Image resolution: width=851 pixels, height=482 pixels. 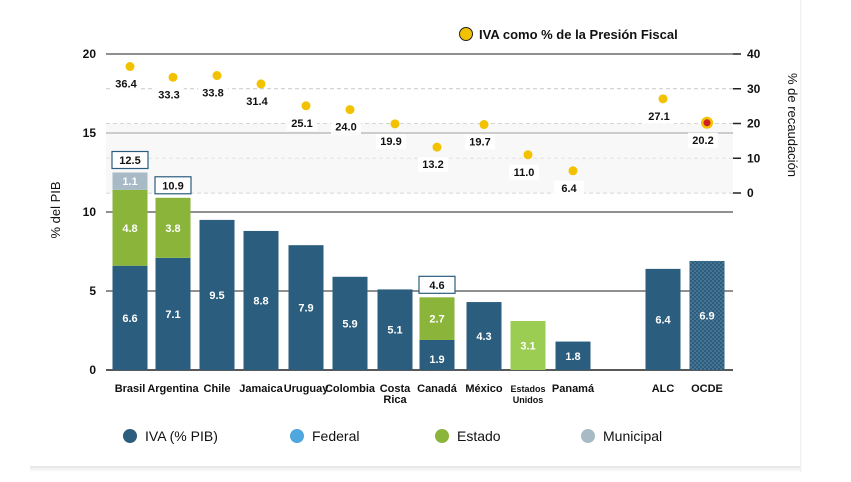 I want to click on category-label: Colombia, so click(x=350, y=389).